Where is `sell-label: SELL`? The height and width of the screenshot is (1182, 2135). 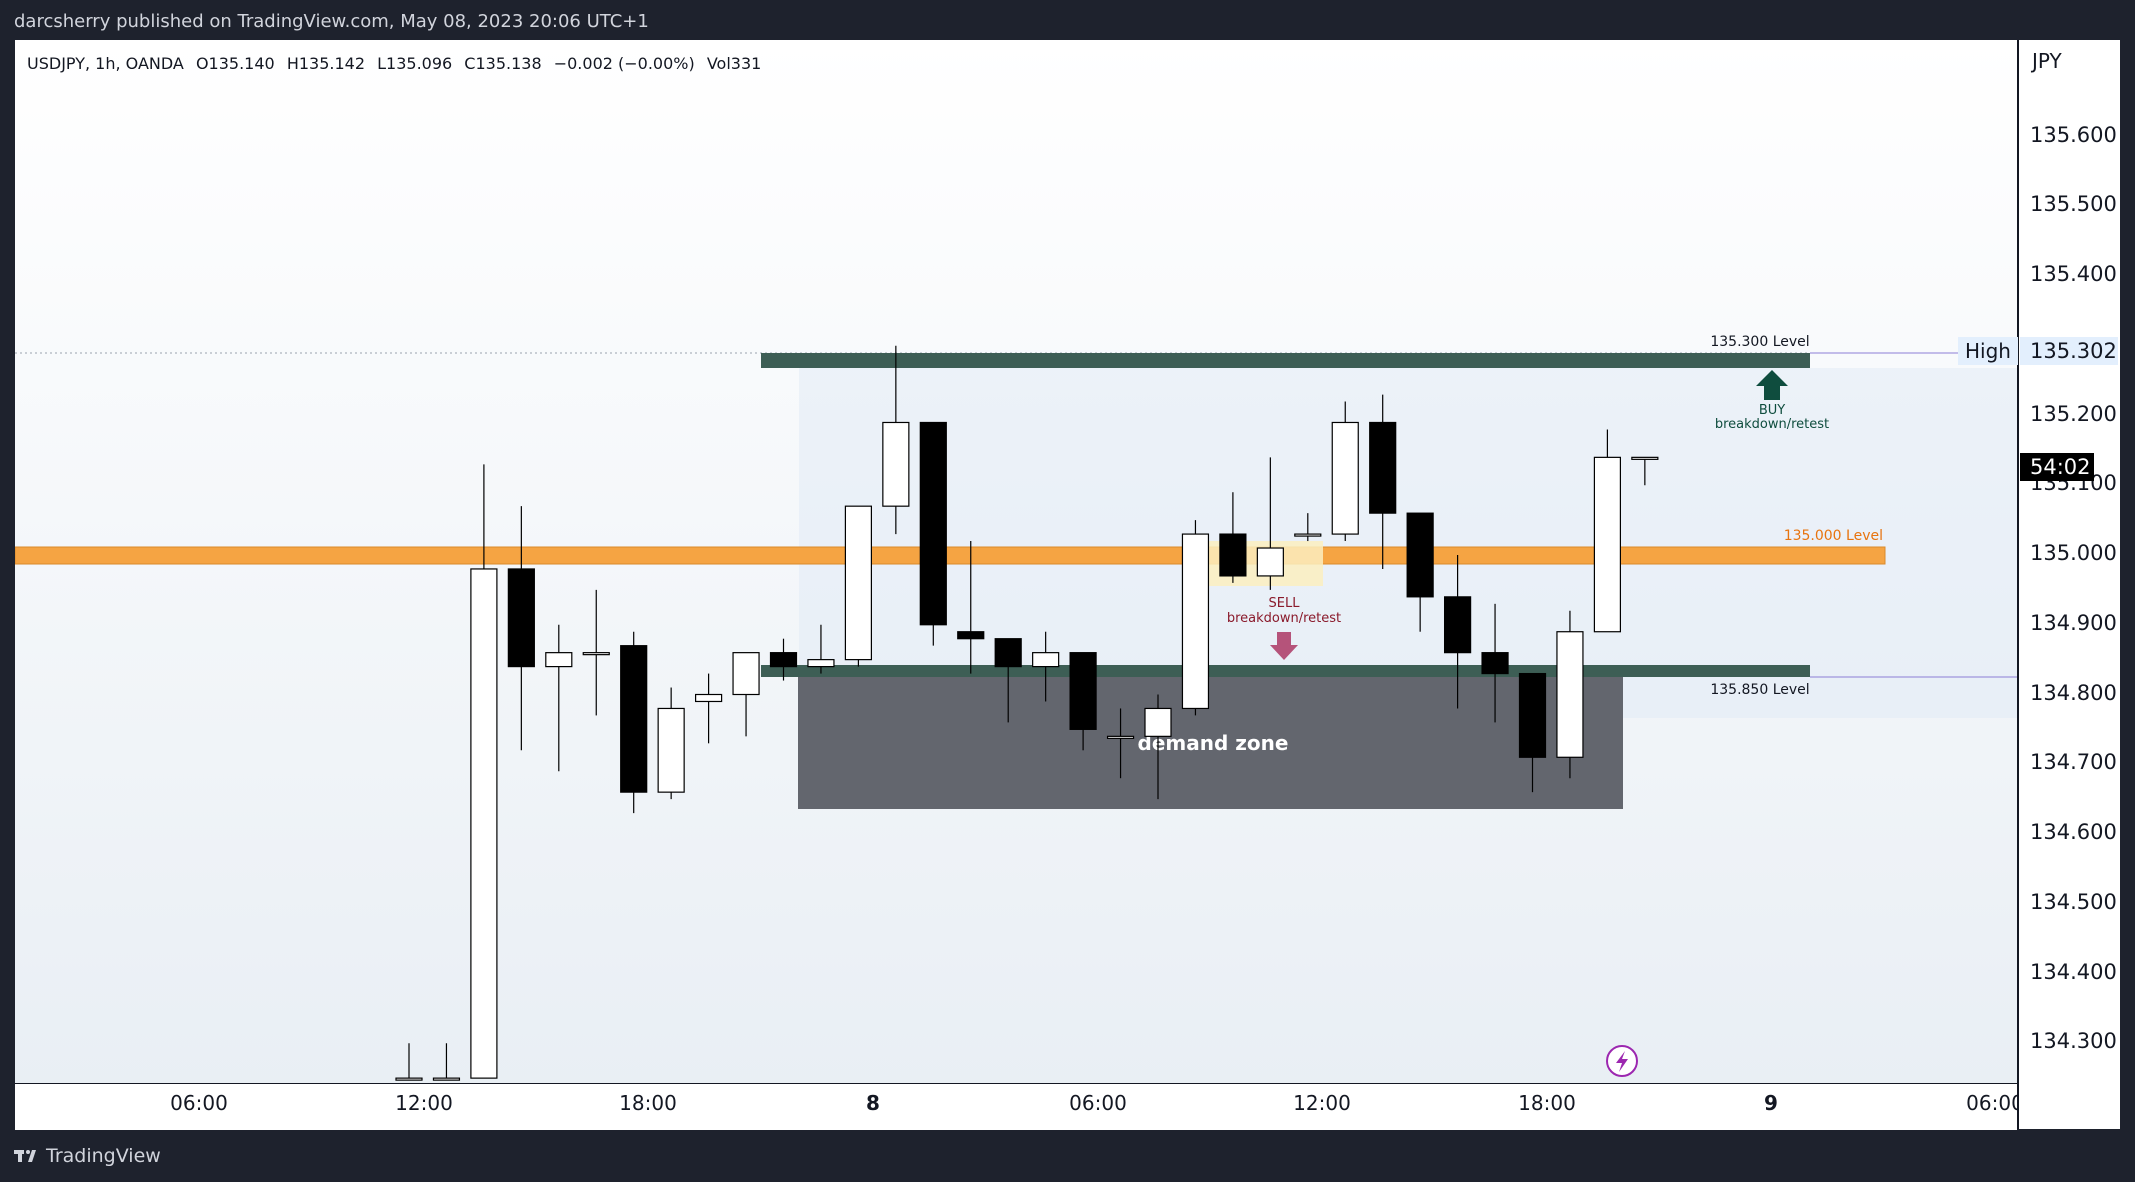 sell-label: SELL is located at coordinates (1285, 603).